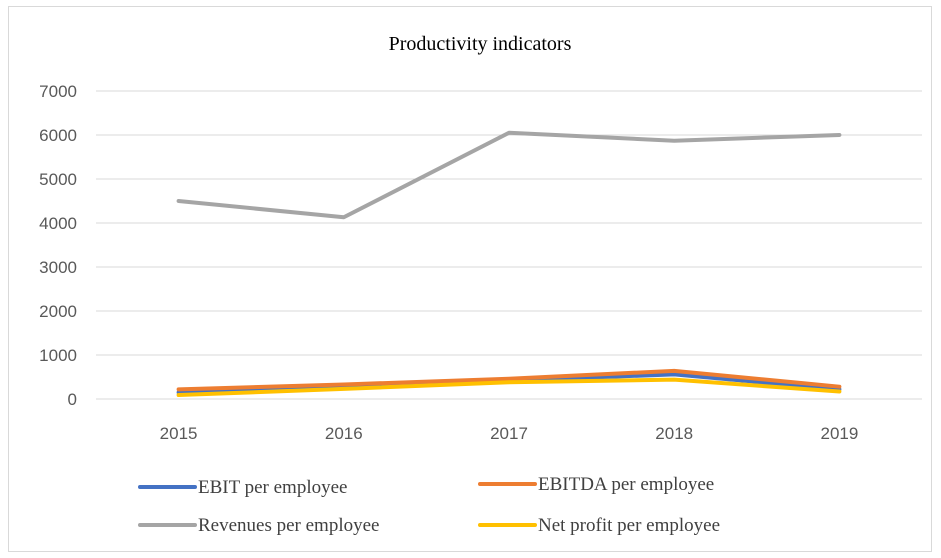 The image size is (941, 558). I want to click on y-tick-label: 4000, so click(58, 223).